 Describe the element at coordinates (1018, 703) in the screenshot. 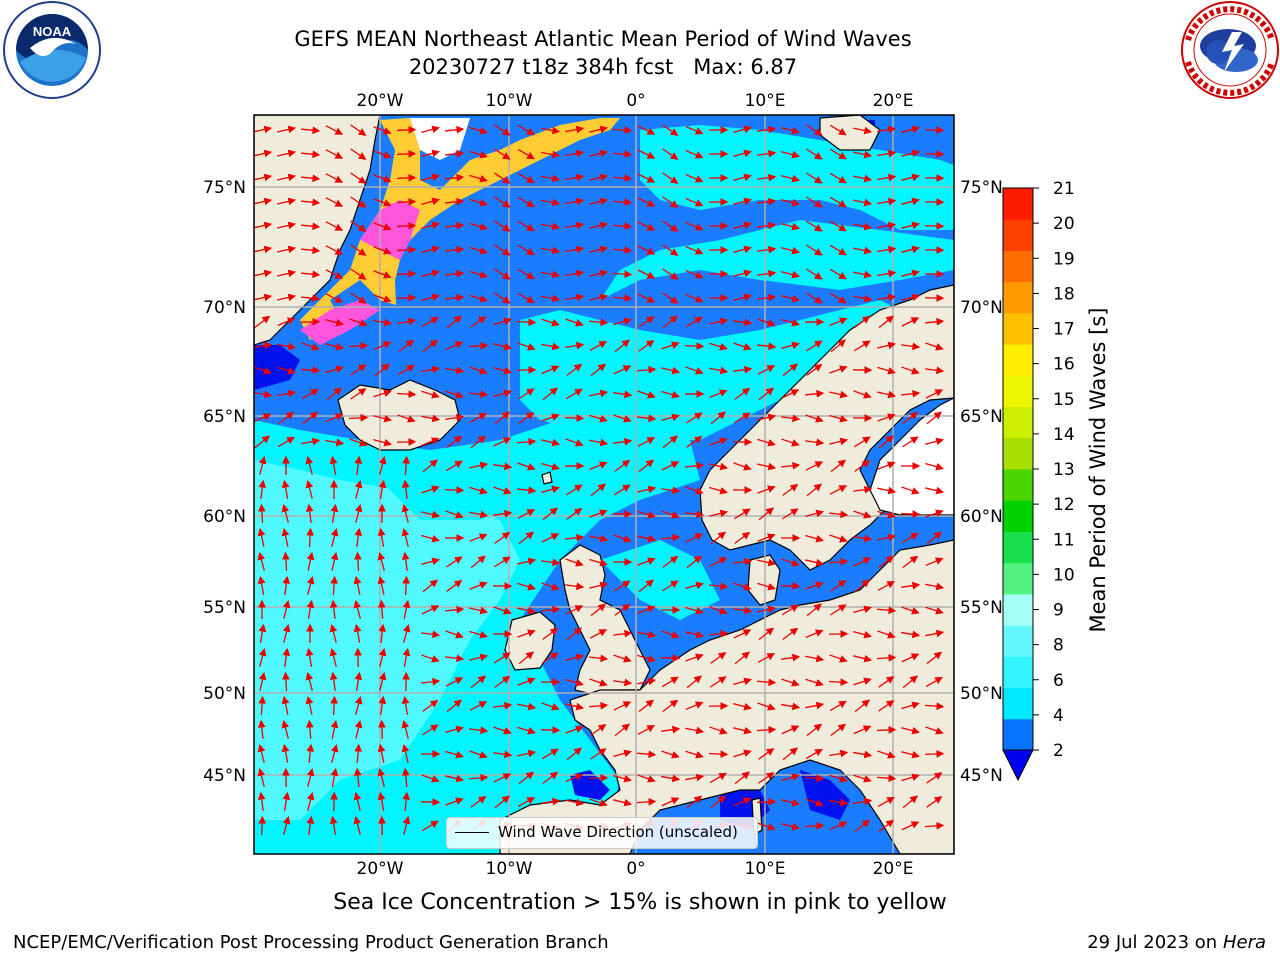

I see `colorbar-segment` at that location.